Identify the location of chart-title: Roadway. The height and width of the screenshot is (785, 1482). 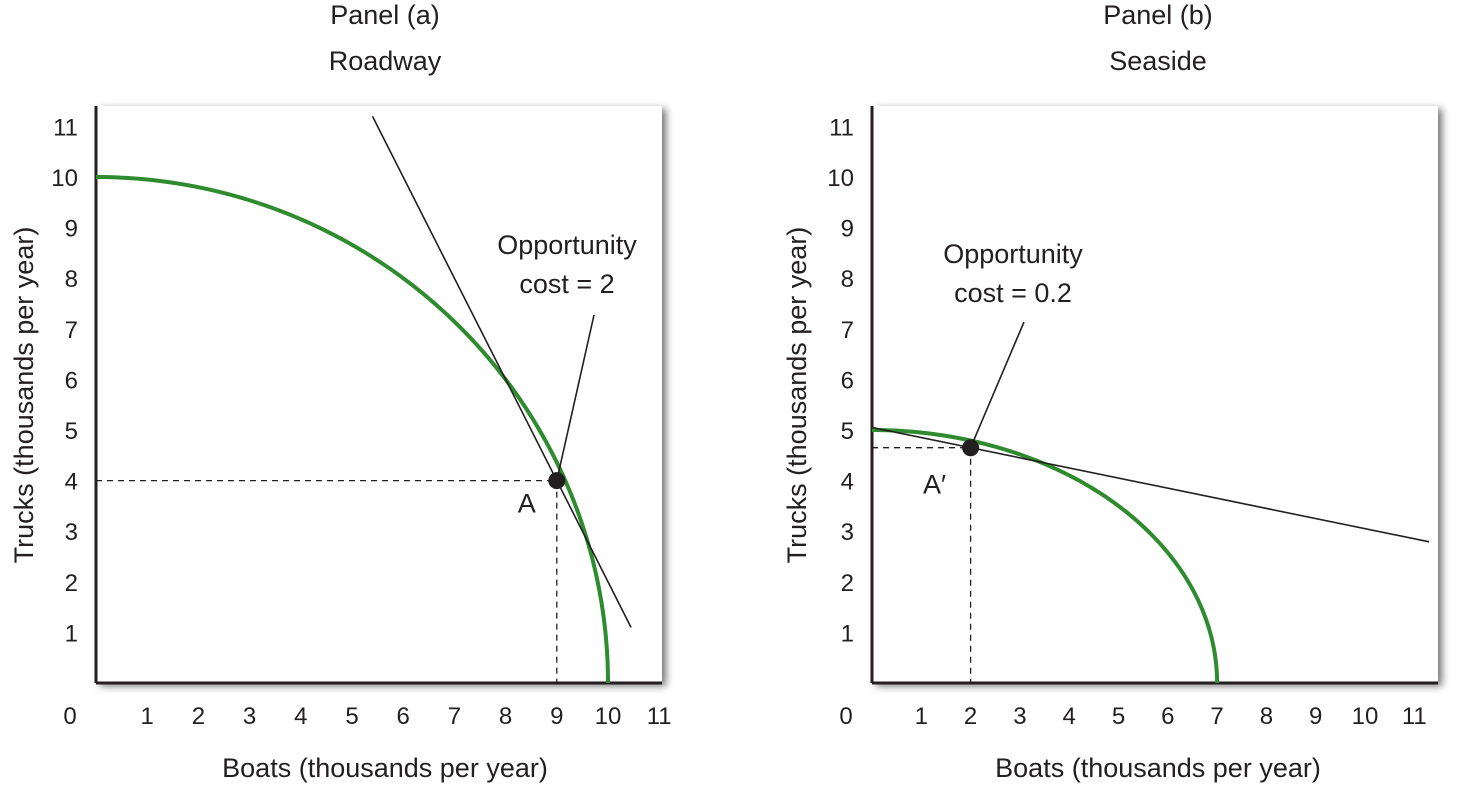
(385, 61).